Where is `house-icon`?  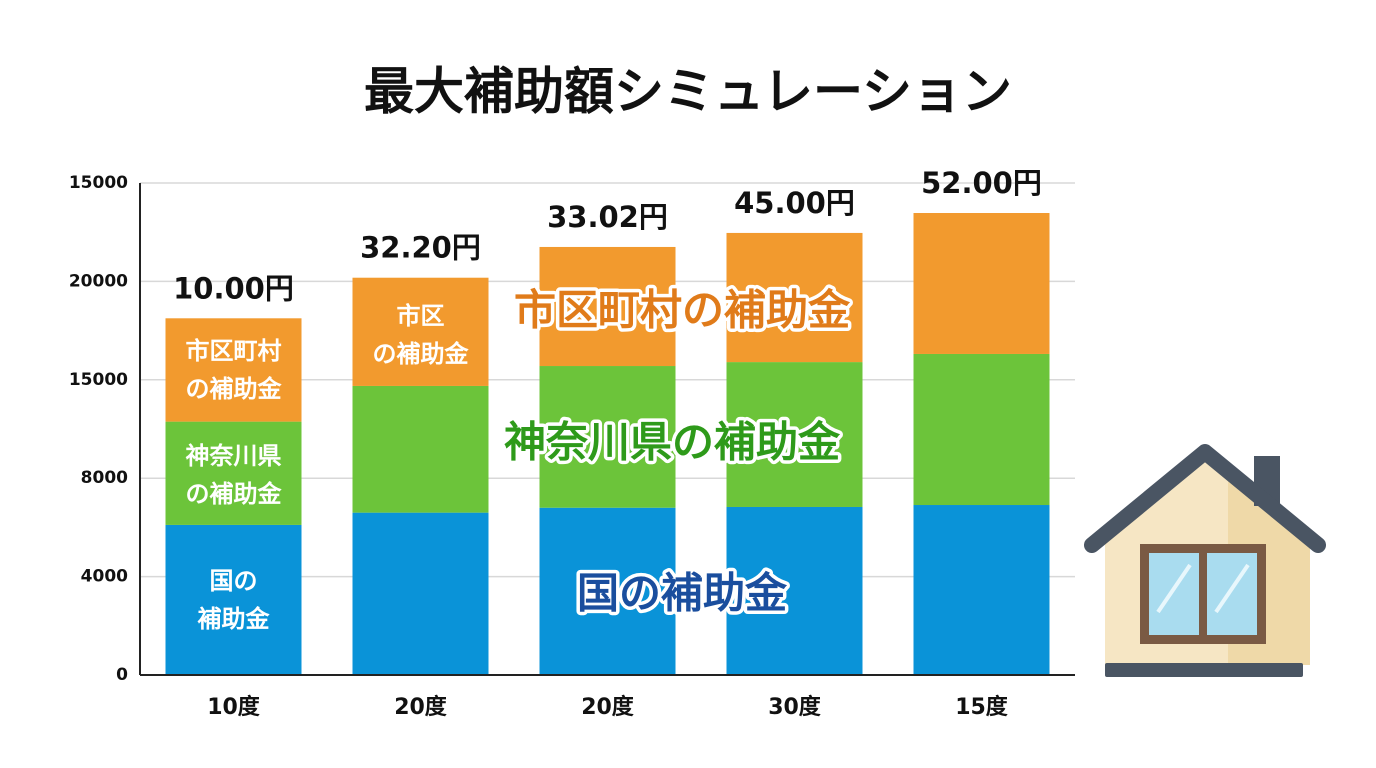
house-icon is located at coordinates (1205, 560).